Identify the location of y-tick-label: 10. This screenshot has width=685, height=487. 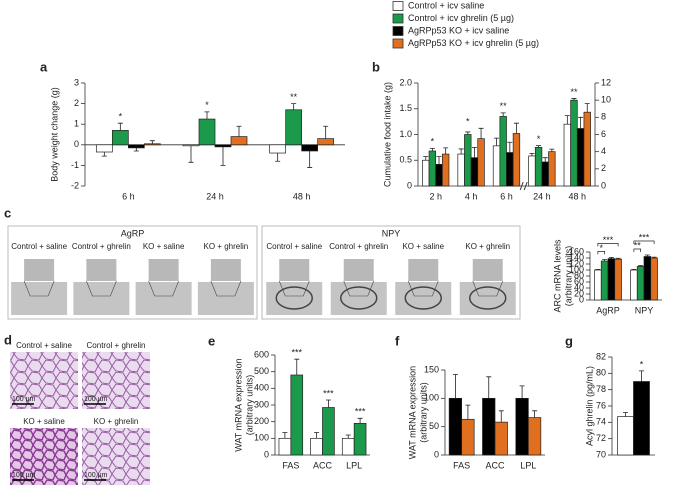
(606, 100).